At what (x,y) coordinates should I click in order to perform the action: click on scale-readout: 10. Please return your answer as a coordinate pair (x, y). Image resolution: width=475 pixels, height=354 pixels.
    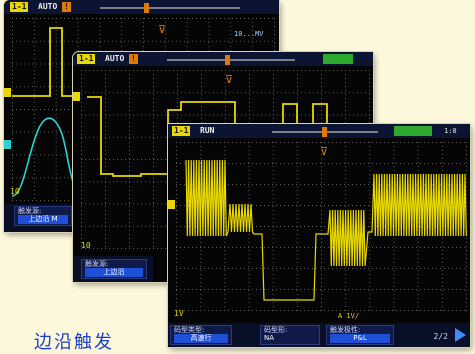
    Looking at the image, I should click on (15, 191).